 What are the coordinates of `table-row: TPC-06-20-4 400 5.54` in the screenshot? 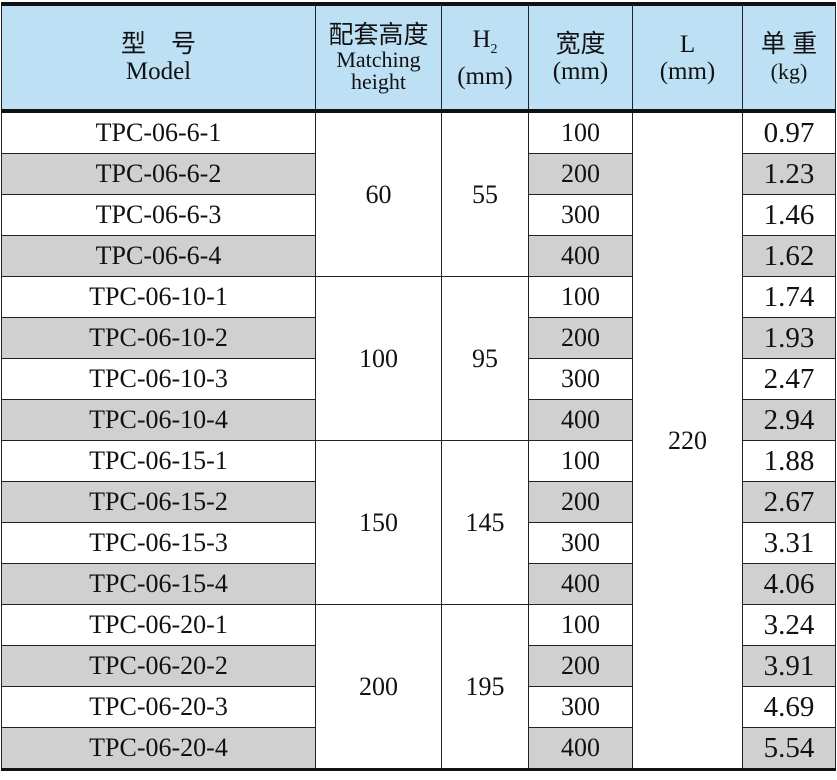 It's located at (418, 748).